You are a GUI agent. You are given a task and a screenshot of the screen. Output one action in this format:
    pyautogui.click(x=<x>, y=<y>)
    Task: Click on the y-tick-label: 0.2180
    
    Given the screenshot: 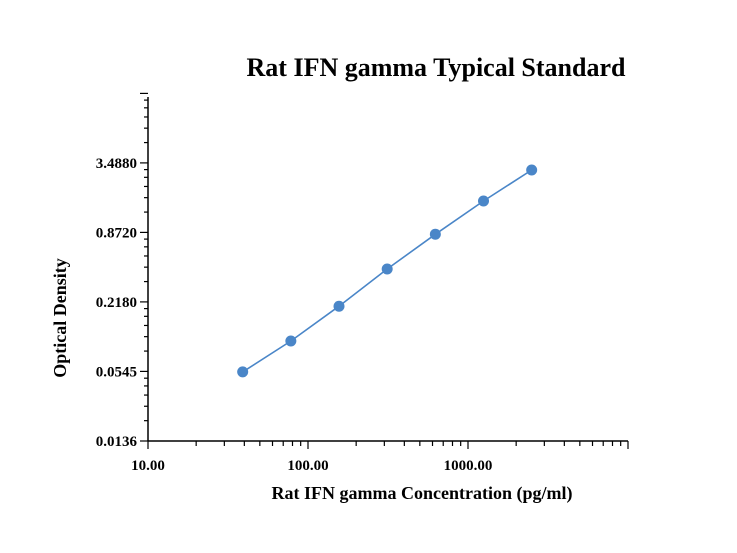 What is the action you would take?
    pyautogui.click(x=116, y=303)
    